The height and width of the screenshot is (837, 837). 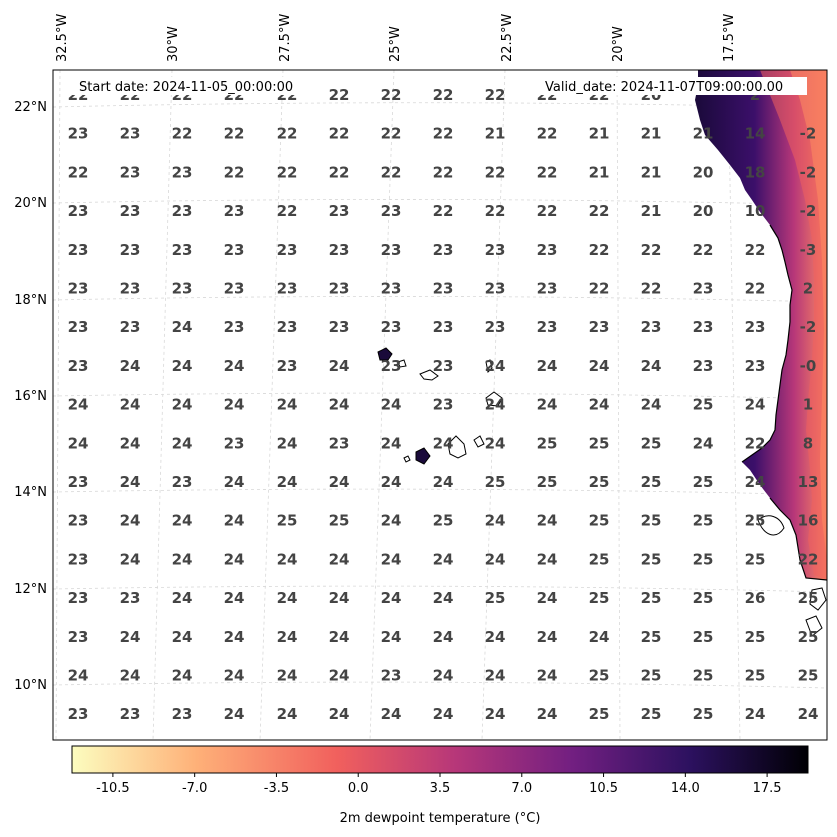 I want to click on grid-value: 20, so click(x=703, y=172).